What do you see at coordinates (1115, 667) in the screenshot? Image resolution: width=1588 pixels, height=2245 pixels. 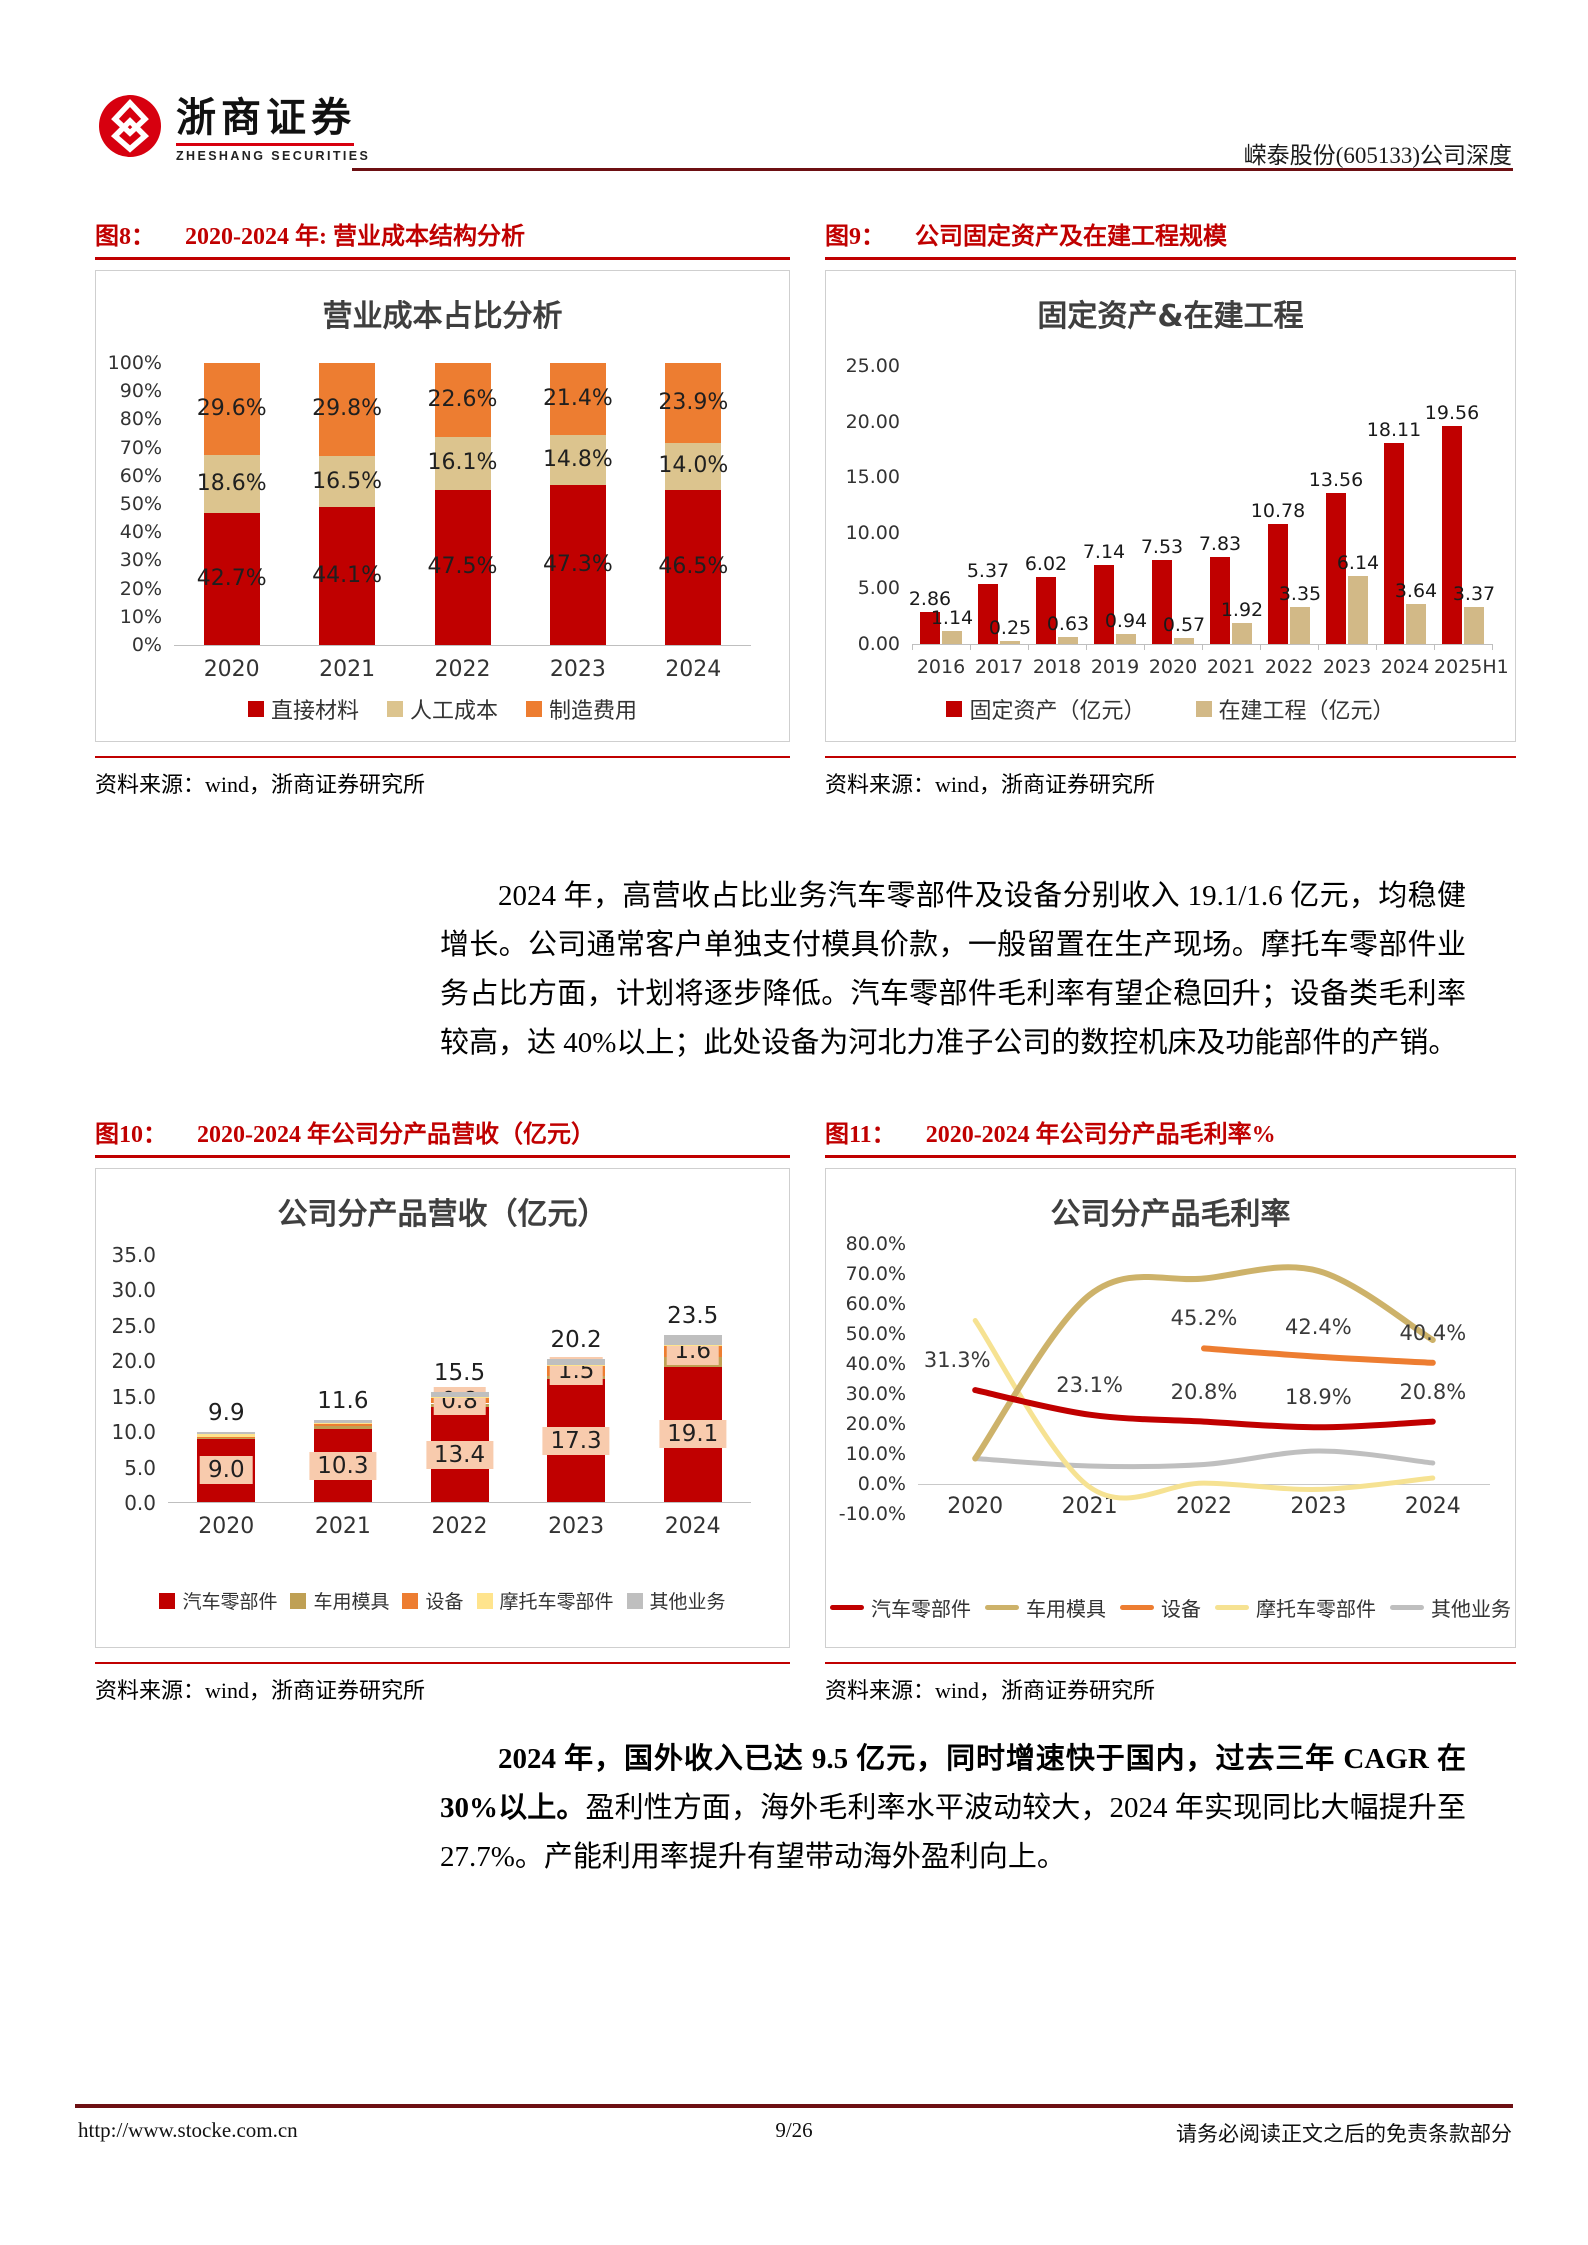 I see `x-axis-category-label: 2019` at bounding box center [1115, 667].